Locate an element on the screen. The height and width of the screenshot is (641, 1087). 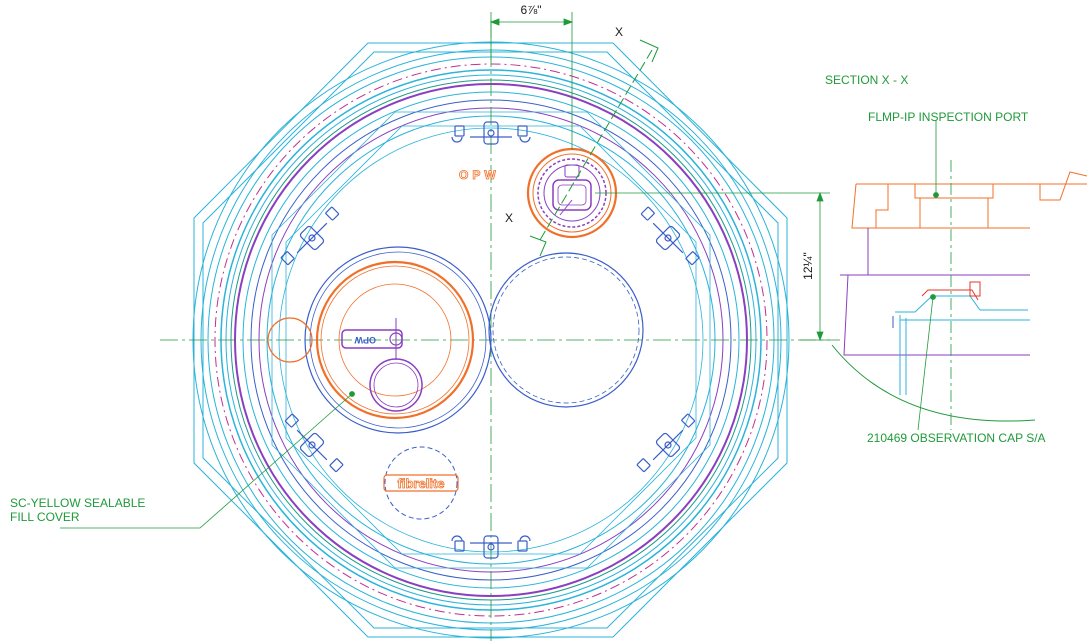
section-marker-bottom: X is located at coordinates (509, 218).